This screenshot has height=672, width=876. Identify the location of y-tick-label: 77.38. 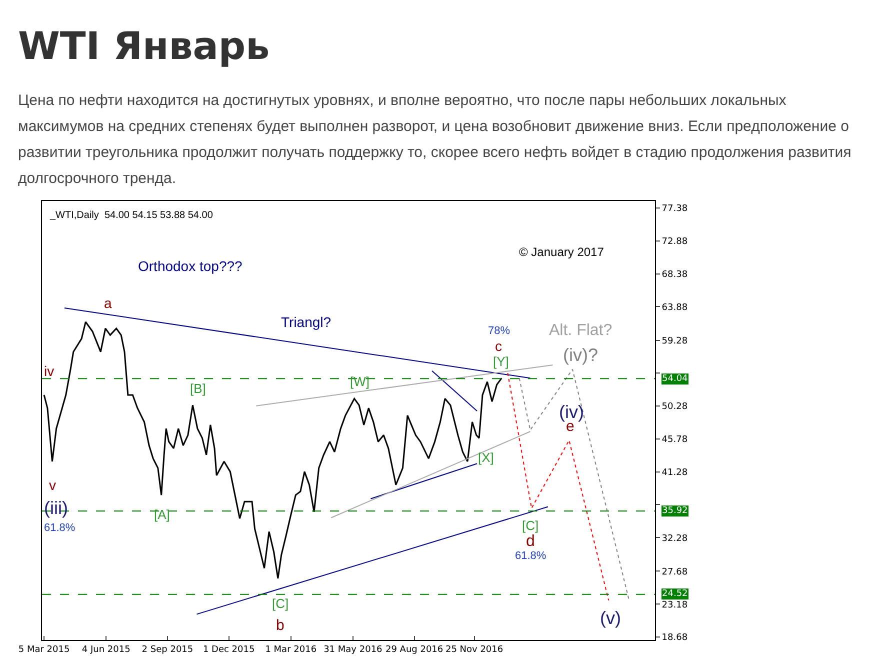
(675, 209).